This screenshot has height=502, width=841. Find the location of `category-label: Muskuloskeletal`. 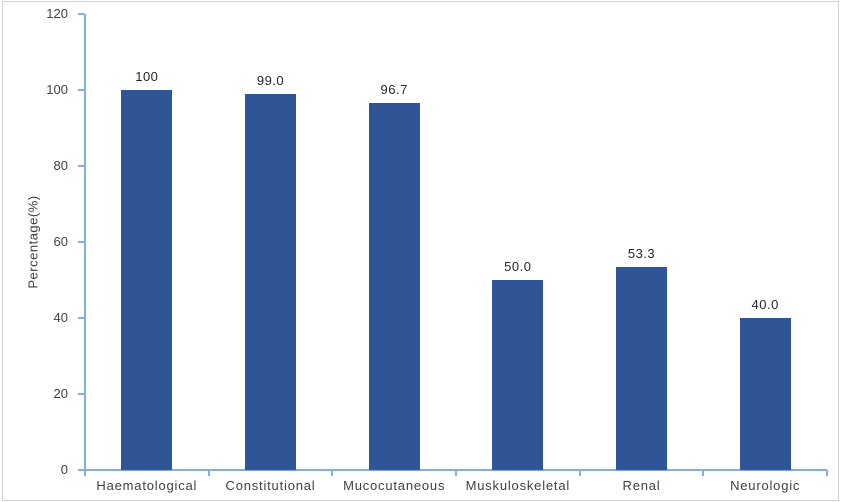

category-label: Muskuloskeletal is located at coordinates (518, 485).